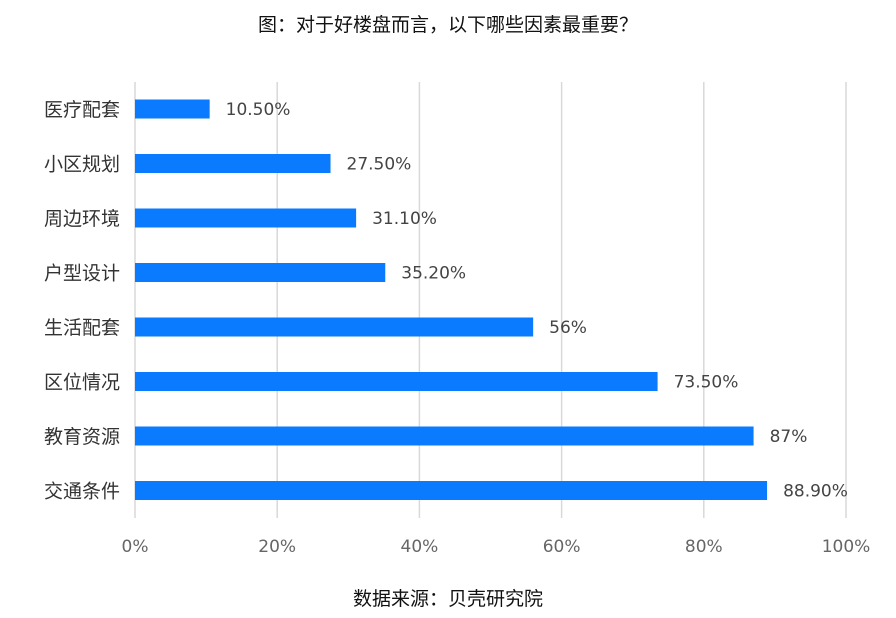 This screenshot has width=896, height=618. Describe the element at coordinates (704, 547) in the screenshot. I see `x-tick-label: 80%` at that location.